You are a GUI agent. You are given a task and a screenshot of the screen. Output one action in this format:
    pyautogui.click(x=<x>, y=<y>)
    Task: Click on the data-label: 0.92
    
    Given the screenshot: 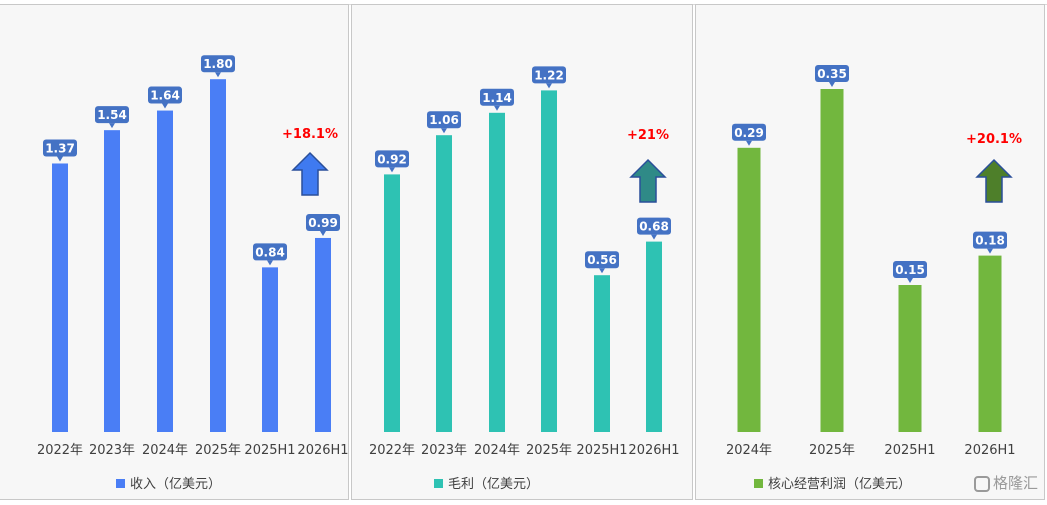 What is the action you would take?
    pyautogui.click(x=392, y=159)
    